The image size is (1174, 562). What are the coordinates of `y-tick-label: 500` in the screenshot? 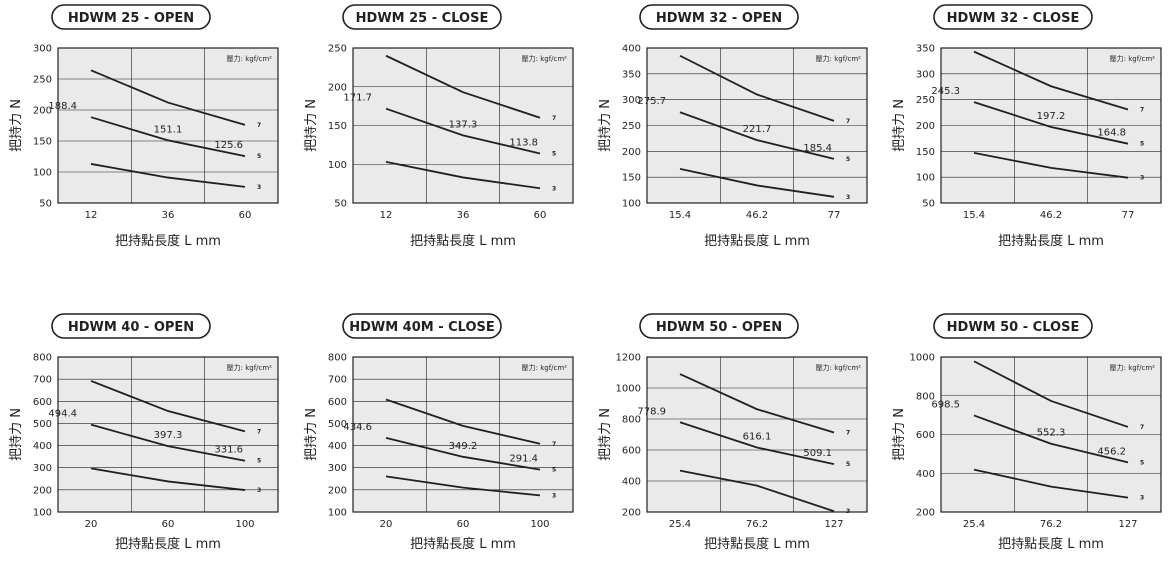 It's located at (42, 424).